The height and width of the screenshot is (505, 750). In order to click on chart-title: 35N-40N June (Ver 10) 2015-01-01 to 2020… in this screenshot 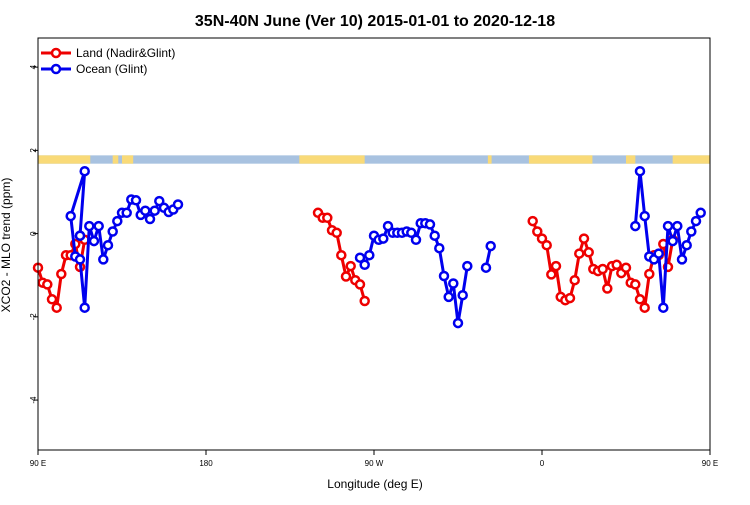, I will do `click(375, 21)`.